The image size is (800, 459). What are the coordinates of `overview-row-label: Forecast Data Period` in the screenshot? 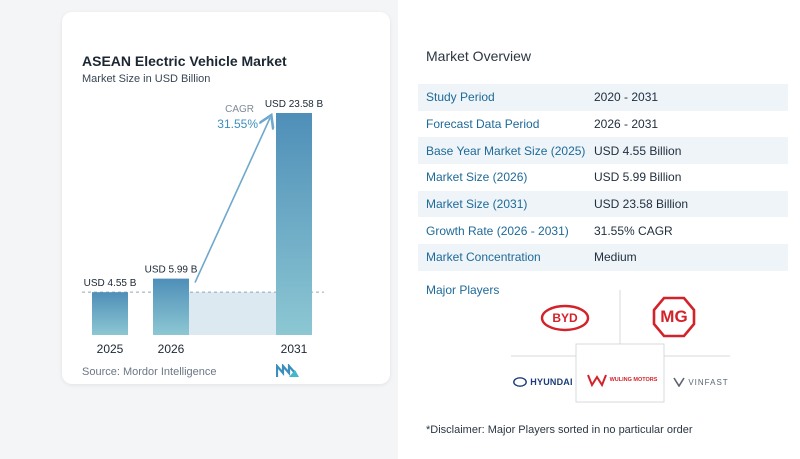 It's located at (483, 124).